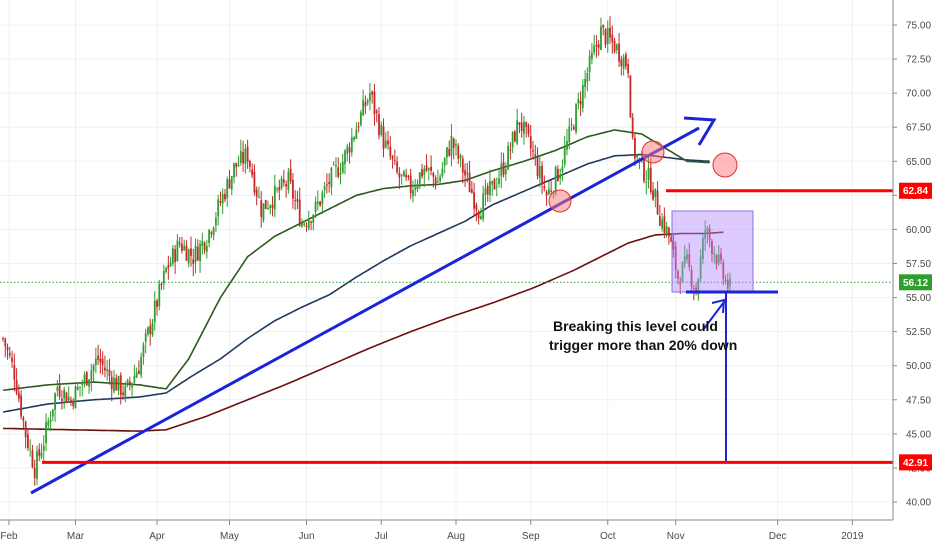  What do you see at coordinates (718, 306) in the screenshot?
I see `pointer-arrow-head` at bounding box center [718, 306].